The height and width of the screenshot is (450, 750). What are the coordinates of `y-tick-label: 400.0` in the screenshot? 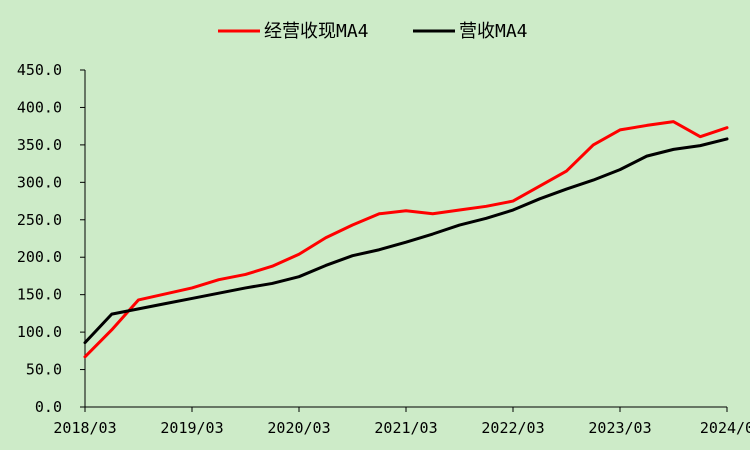 It's located at (39, 107).